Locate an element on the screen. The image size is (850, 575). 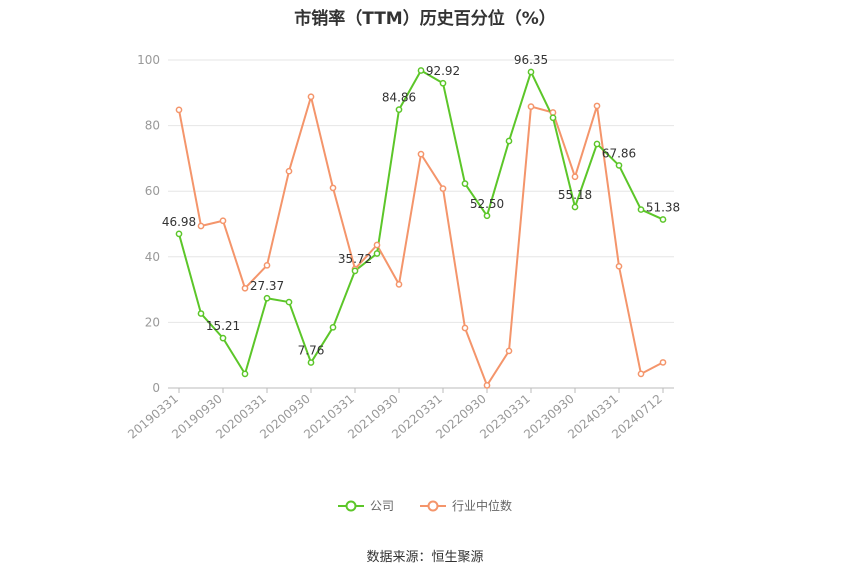
data-label: 96.35 is located at coordinates (531, 60).